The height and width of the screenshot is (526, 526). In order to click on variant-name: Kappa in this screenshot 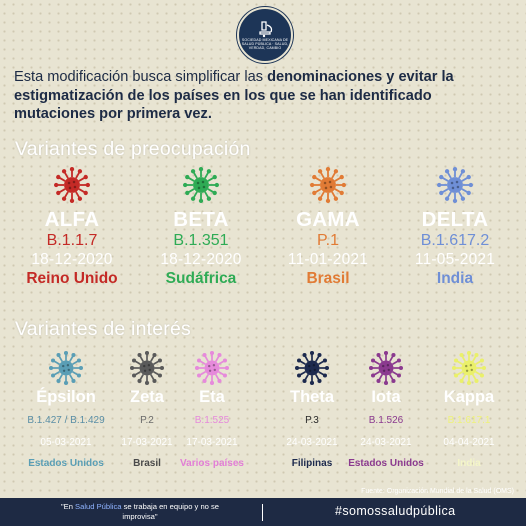, I will do `click(469, 397)`.